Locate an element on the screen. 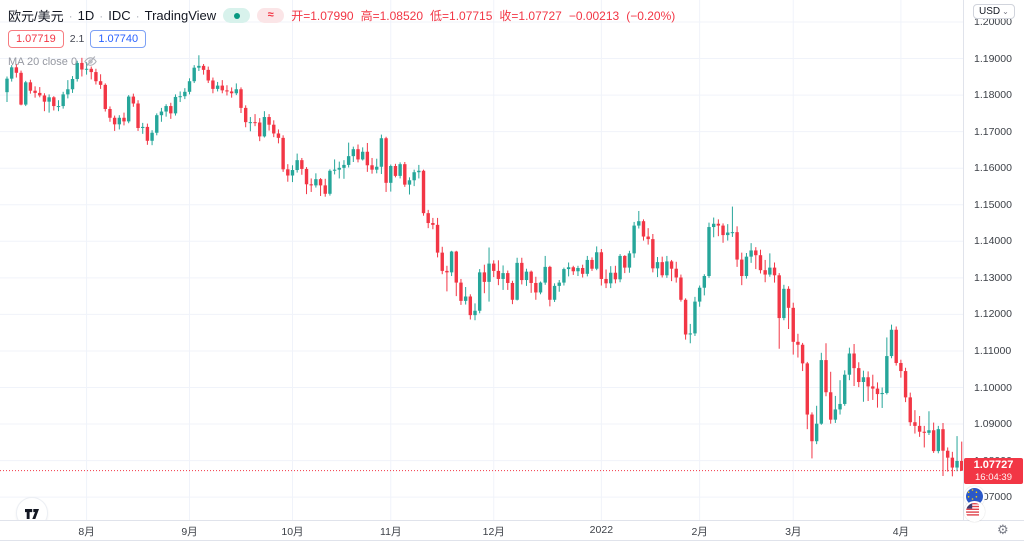 The image size is (1024, 543). sell-bid-button: 1.07719 is located at coordinates (36, 39).